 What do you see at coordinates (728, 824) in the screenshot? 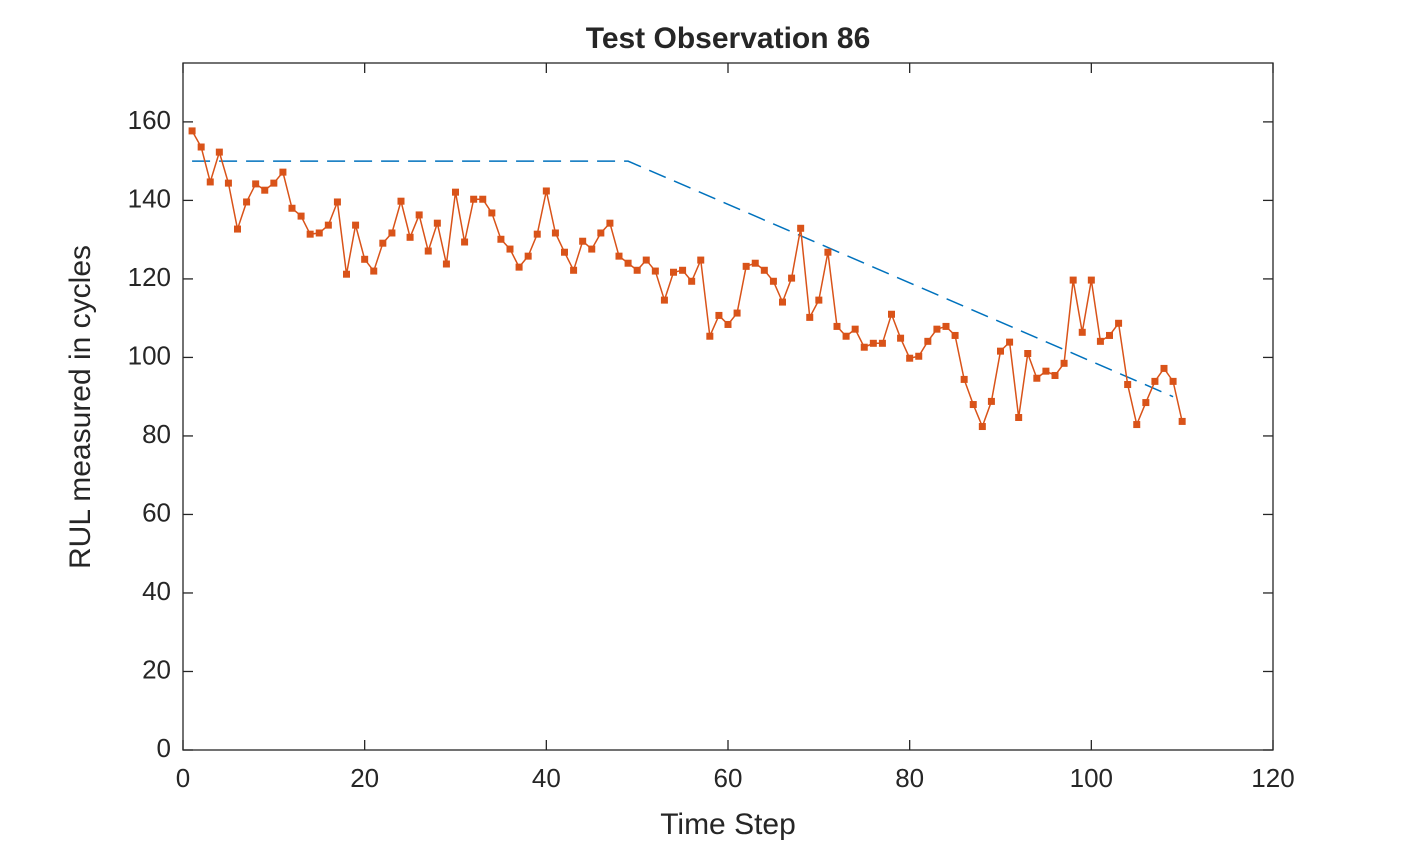
I see `x-axis-label: Time Step` at bounding box center [728, 824].